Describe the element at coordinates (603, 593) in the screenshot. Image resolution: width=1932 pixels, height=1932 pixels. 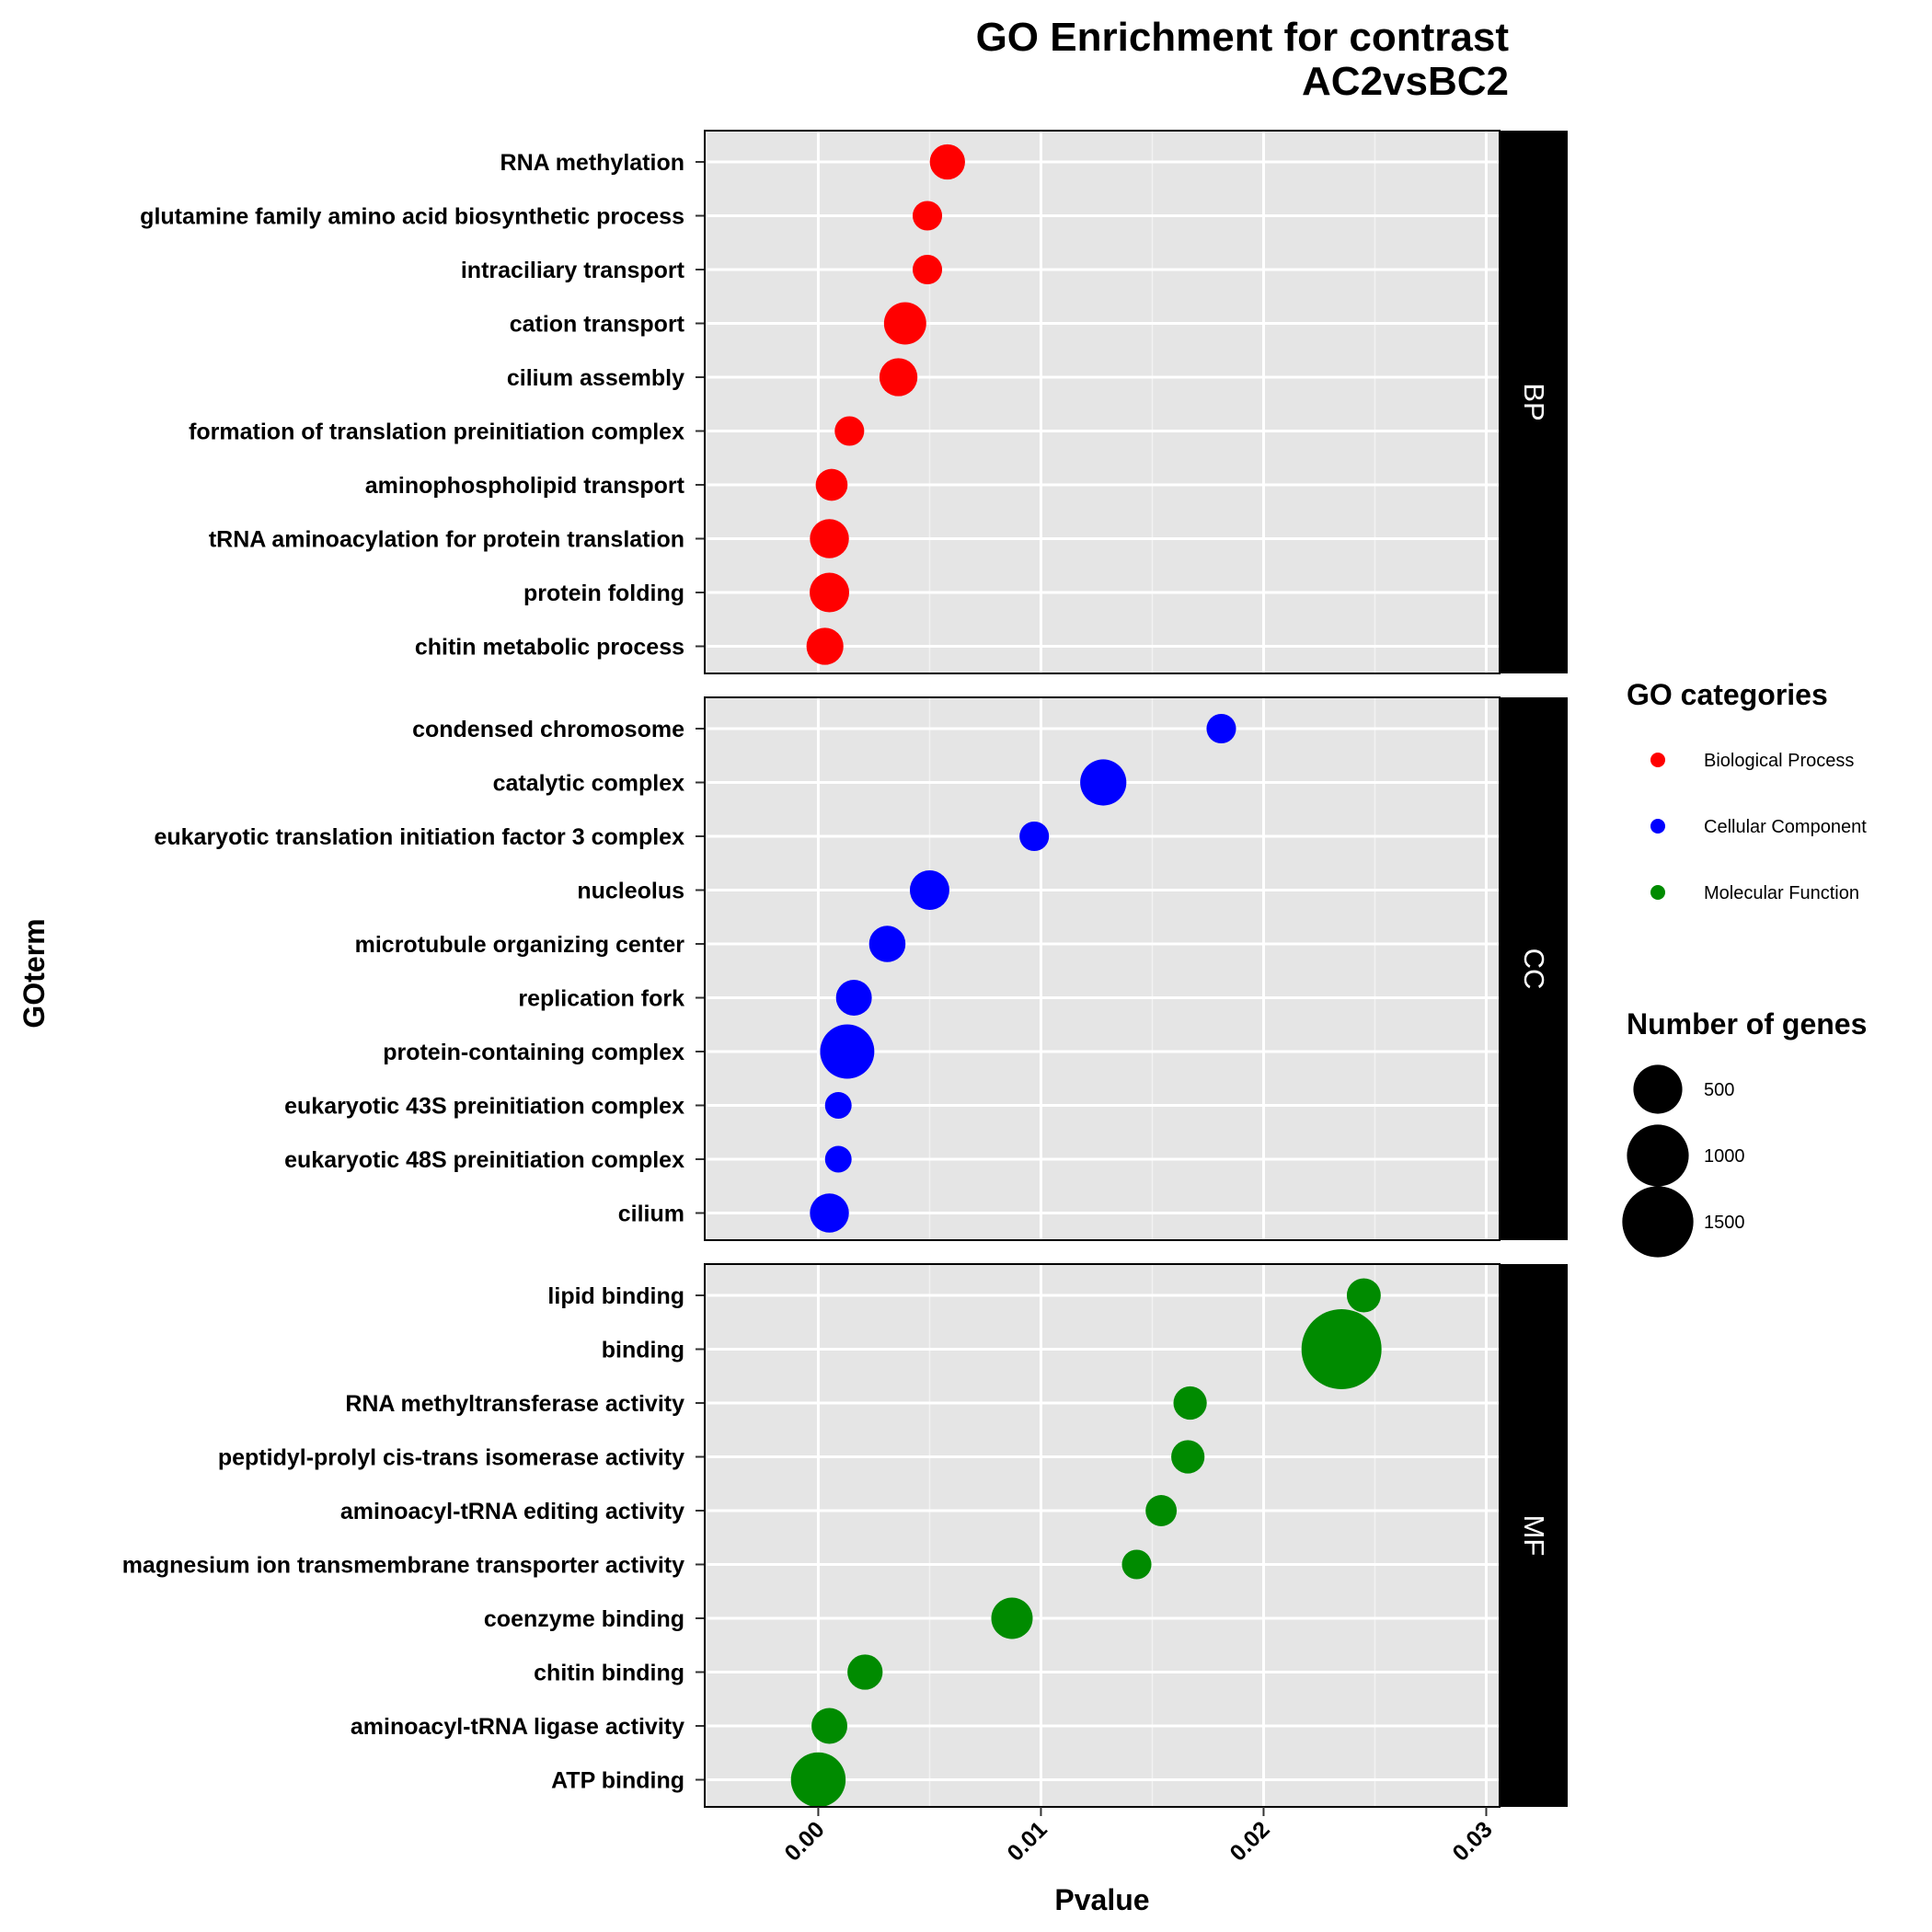
I see `y-tick-label: protein folding` at that location.